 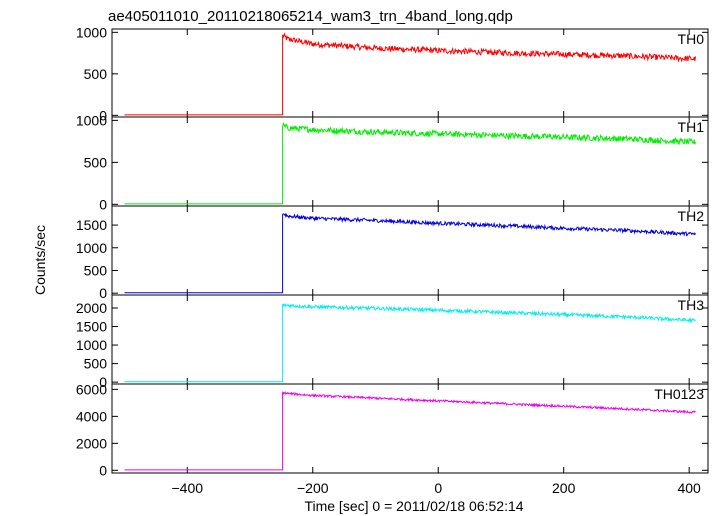 What do you see at coordinates (691, 39) in the screenshot?
I see `series-label: TH0` at bounding box center [691, 39].